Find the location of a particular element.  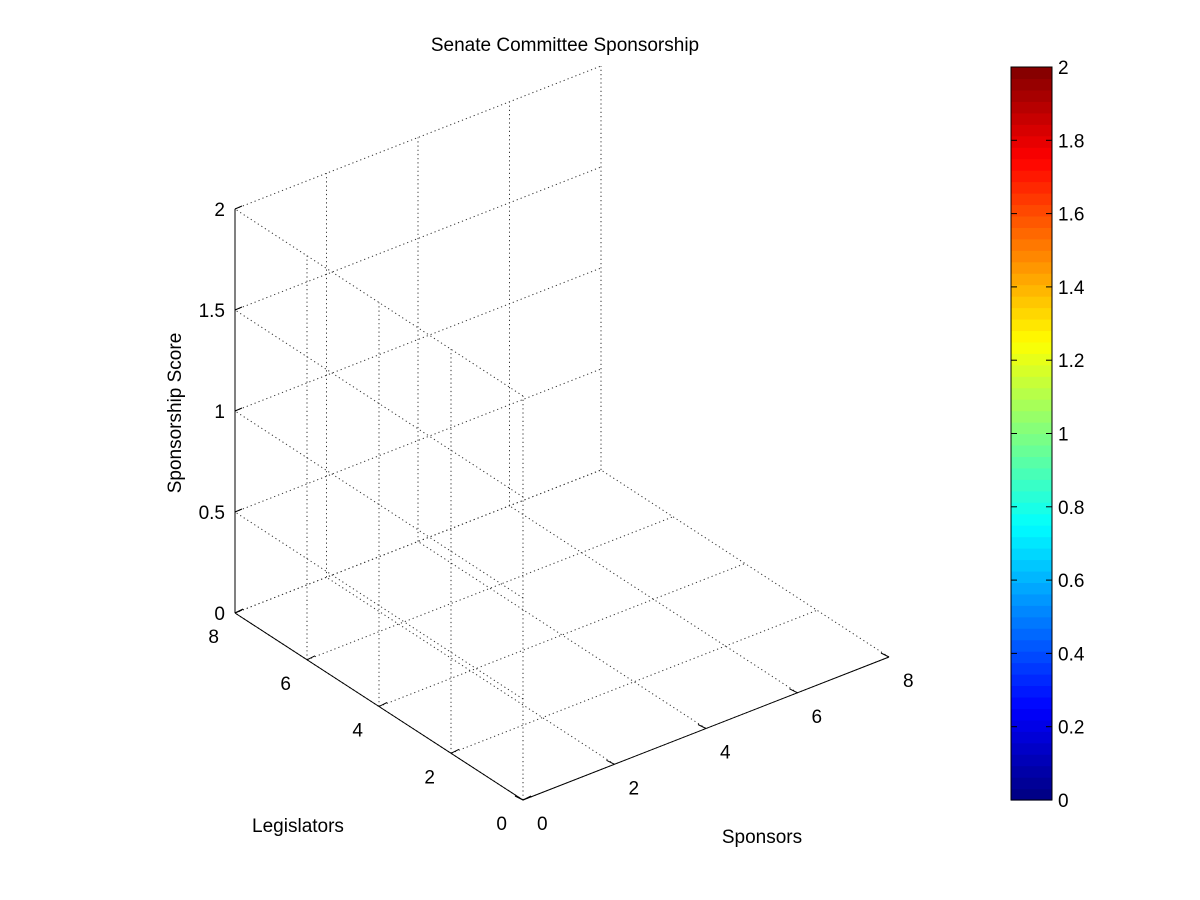

y-axis-label: Legislators is located at coordinates (298, 826).